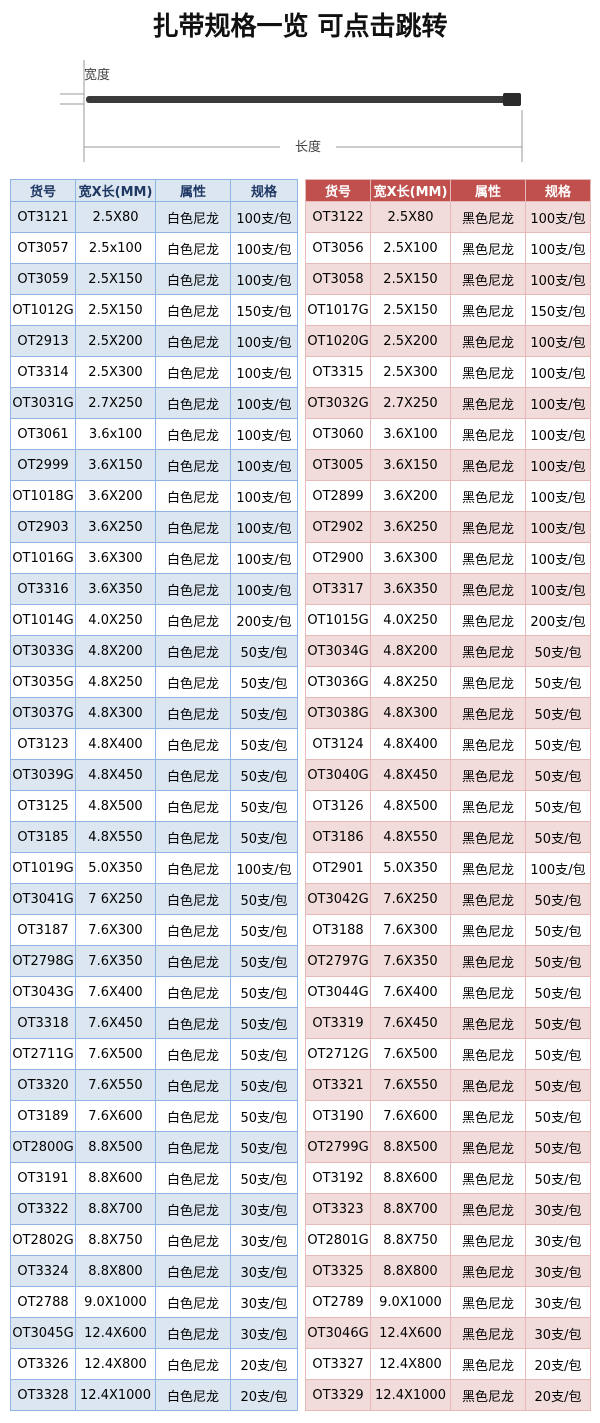 The height and width of the screenshot is (1423, 600). What do you see at coordinates (264, 1209) in the screenshot?
I see `table-cell: 30支/包` at bounding box center [264, 1209].